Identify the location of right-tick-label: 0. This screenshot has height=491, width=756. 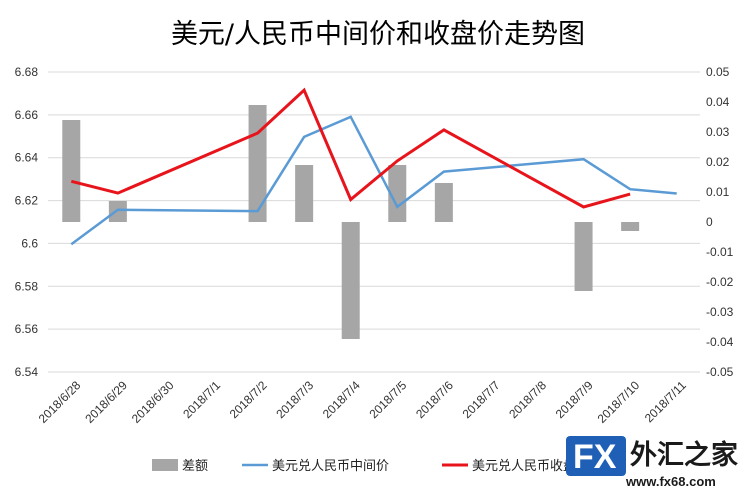
(709, 222).